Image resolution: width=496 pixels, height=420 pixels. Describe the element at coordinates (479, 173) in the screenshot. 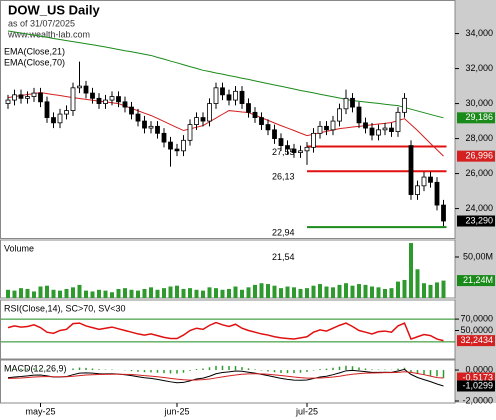

I see `y-tick-label: 26,000` at that location.